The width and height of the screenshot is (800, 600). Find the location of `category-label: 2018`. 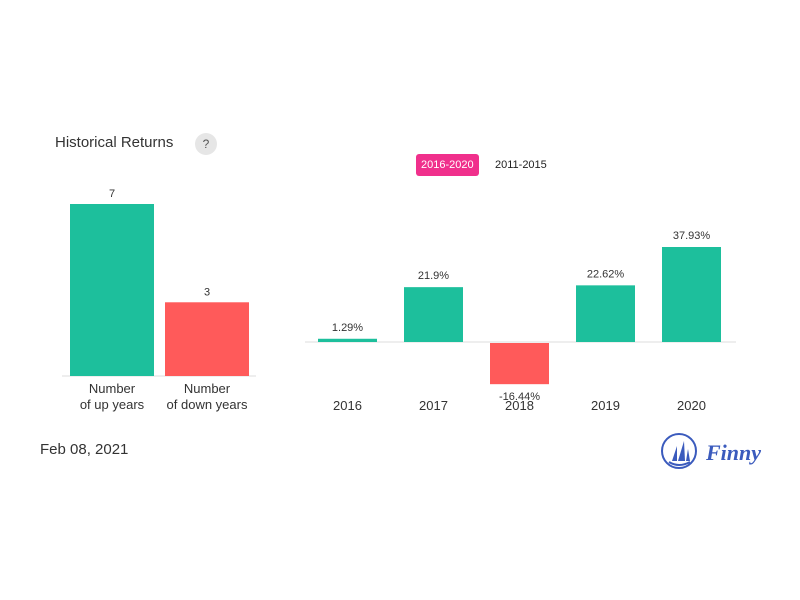

category-label: 2018 is located at coordinates (519, 405).